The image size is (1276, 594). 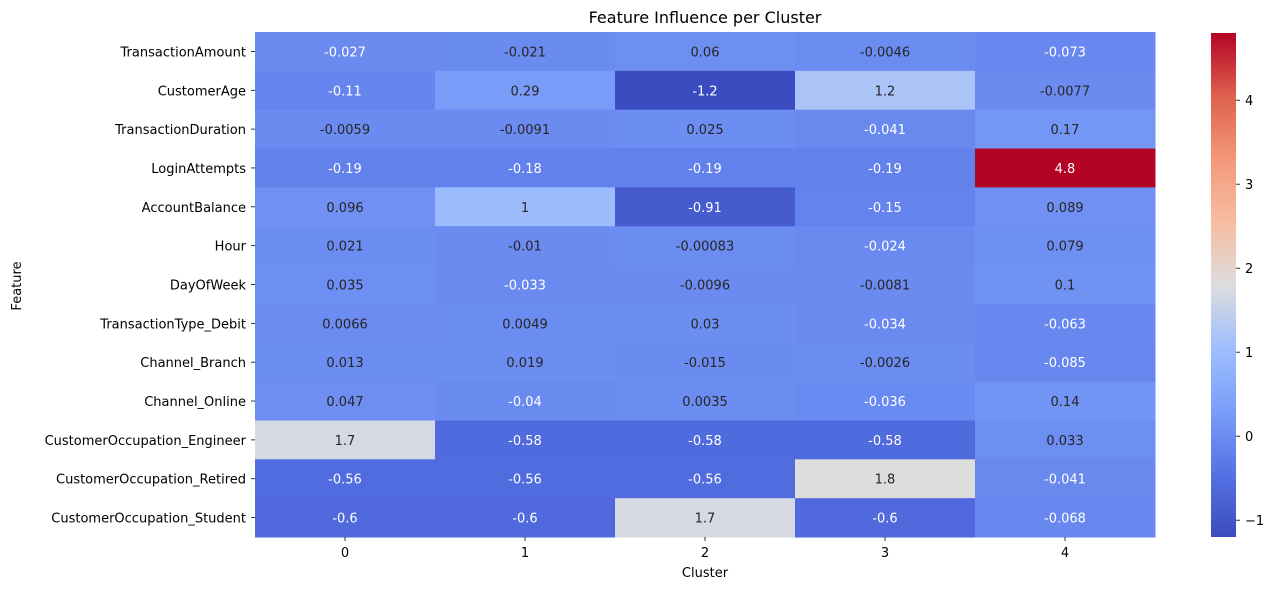 I want to click on cell-label: -0.0081, so click(x=885, y=286).